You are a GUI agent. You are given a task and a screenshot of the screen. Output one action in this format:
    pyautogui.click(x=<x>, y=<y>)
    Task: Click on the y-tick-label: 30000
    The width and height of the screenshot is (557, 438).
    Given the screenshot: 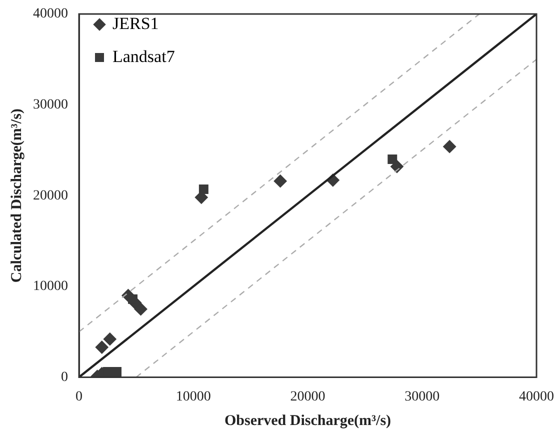 What is the action you would take?
    pyautogui.click(x=50, y=104)
    